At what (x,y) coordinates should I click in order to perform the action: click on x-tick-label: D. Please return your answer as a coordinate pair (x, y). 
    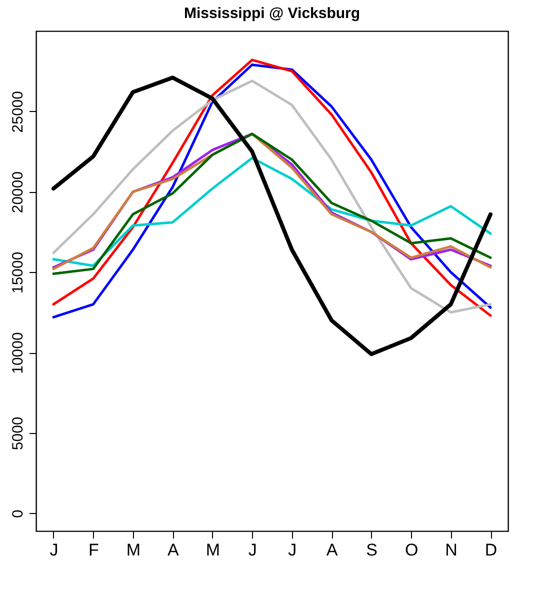
    Looking at the image, I should click on (491, 550).